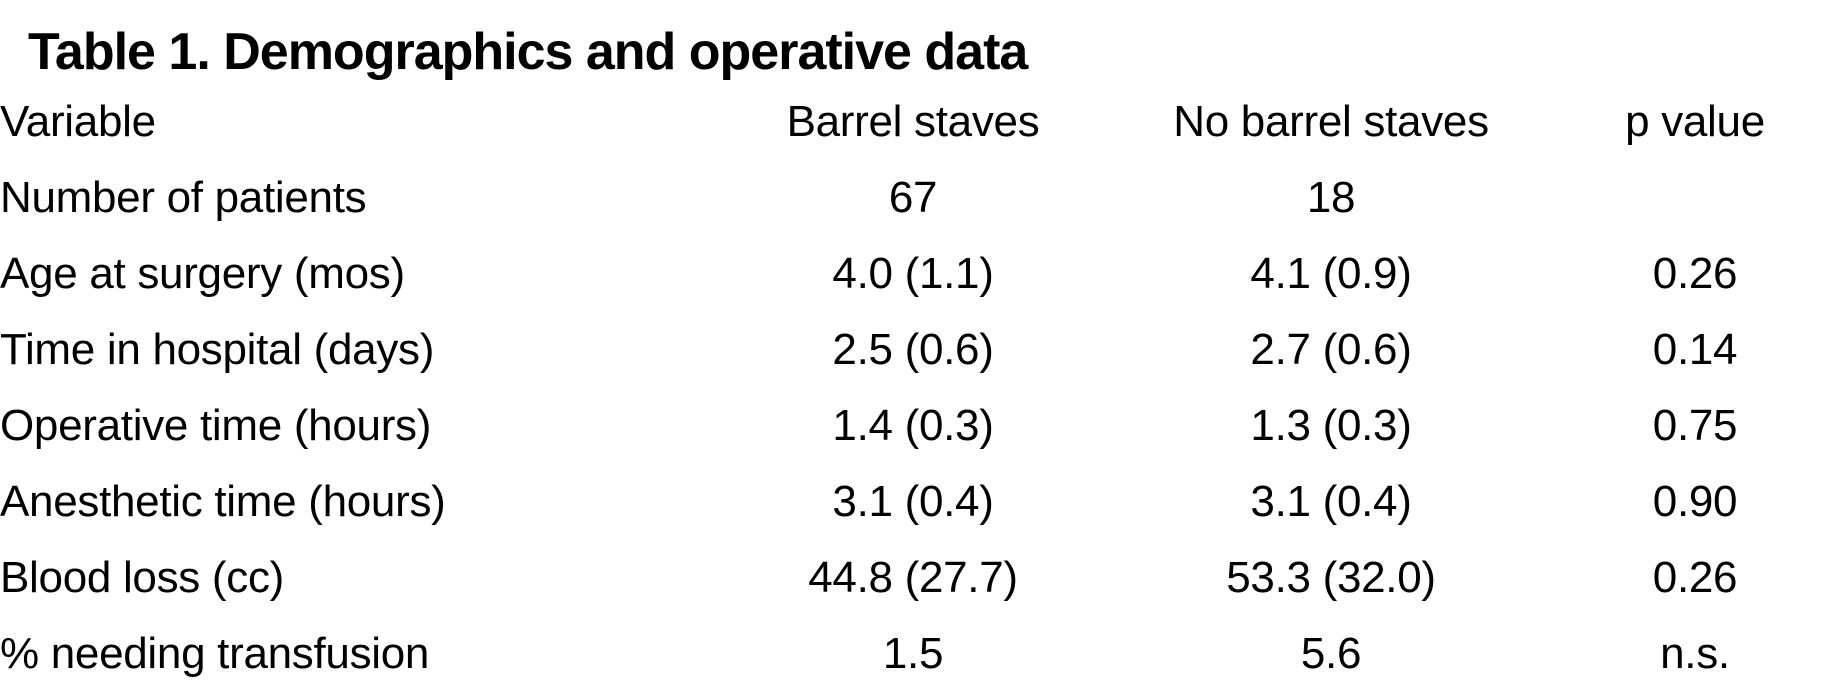 The image size is (1842, 696). What do you see at coordinates (913, 273) in the screenshot?
I see `cell-barrel-staves: 4.0 (1.1)` at bounding box center [913, 273].